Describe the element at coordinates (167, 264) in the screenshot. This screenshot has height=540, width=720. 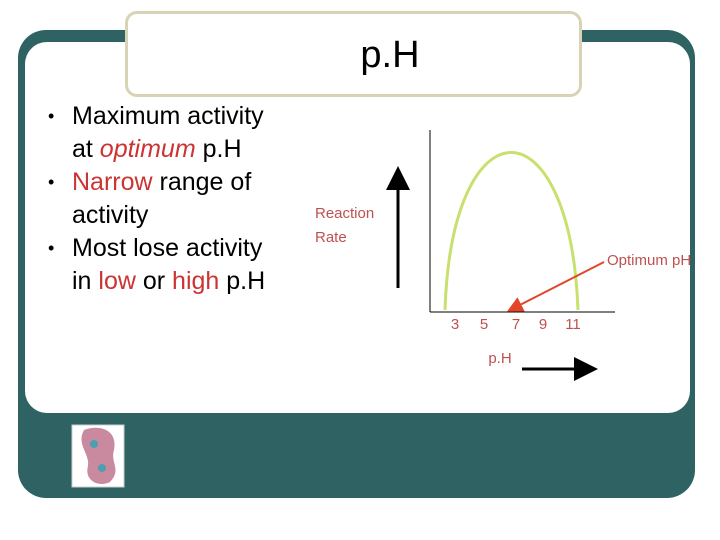
I see `bullet-text: Most lose activity in` at that location.